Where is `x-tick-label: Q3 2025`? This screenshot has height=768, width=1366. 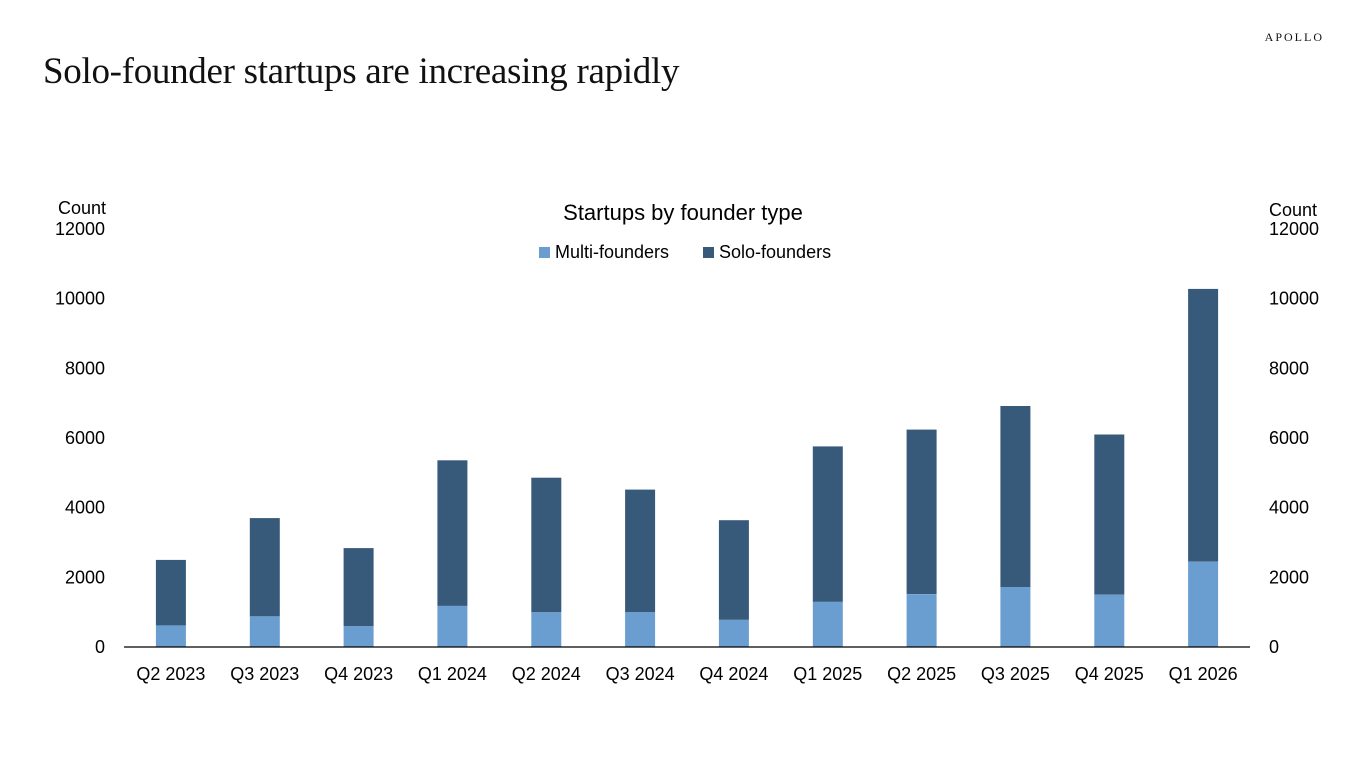
x-tick-label: Q3 2025 is located at coordinates (1015, 674).